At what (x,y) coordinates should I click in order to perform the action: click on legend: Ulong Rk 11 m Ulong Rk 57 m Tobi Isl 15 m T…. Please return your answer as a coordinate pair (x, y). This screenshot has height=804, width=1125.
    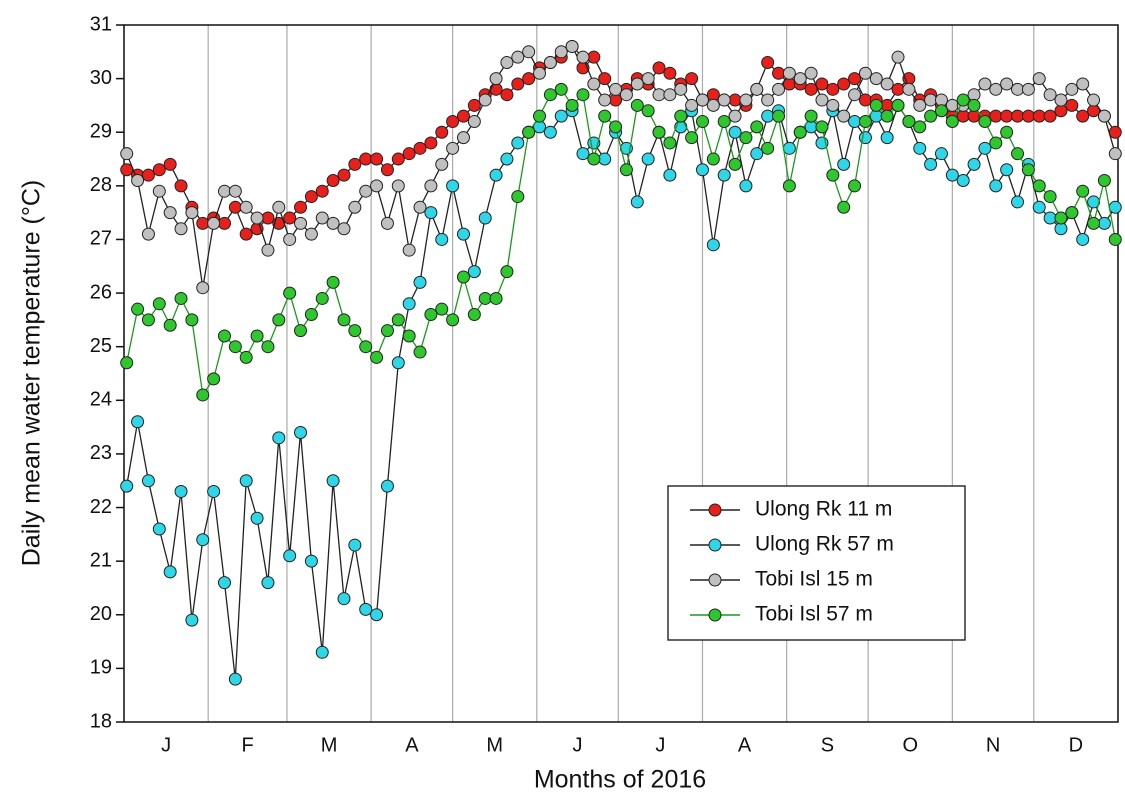
    Looking at the image, I should click on (816, 563).